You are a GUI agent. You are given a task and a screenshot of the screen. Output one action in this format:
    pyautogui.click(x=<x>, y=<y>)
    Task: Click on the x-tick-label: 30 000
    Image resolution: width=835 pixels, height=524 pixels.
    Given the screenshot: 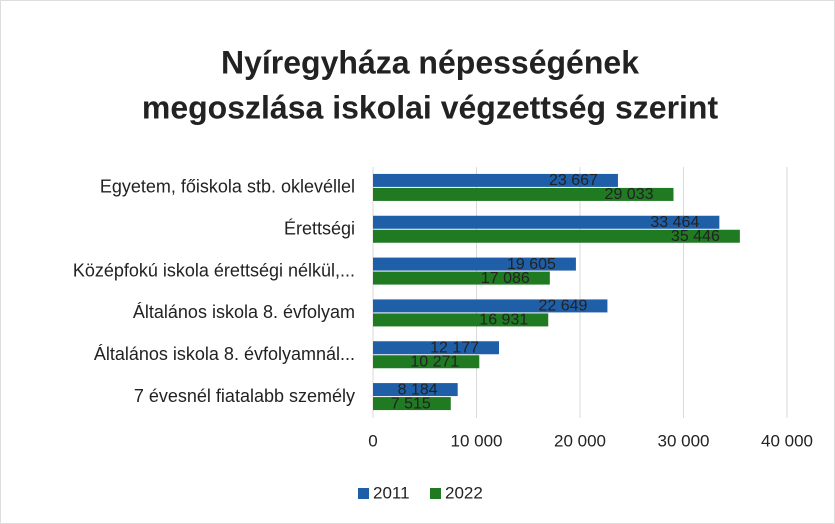 What is the action you would take?
    pyautogui.click(x=684, y=440)
    